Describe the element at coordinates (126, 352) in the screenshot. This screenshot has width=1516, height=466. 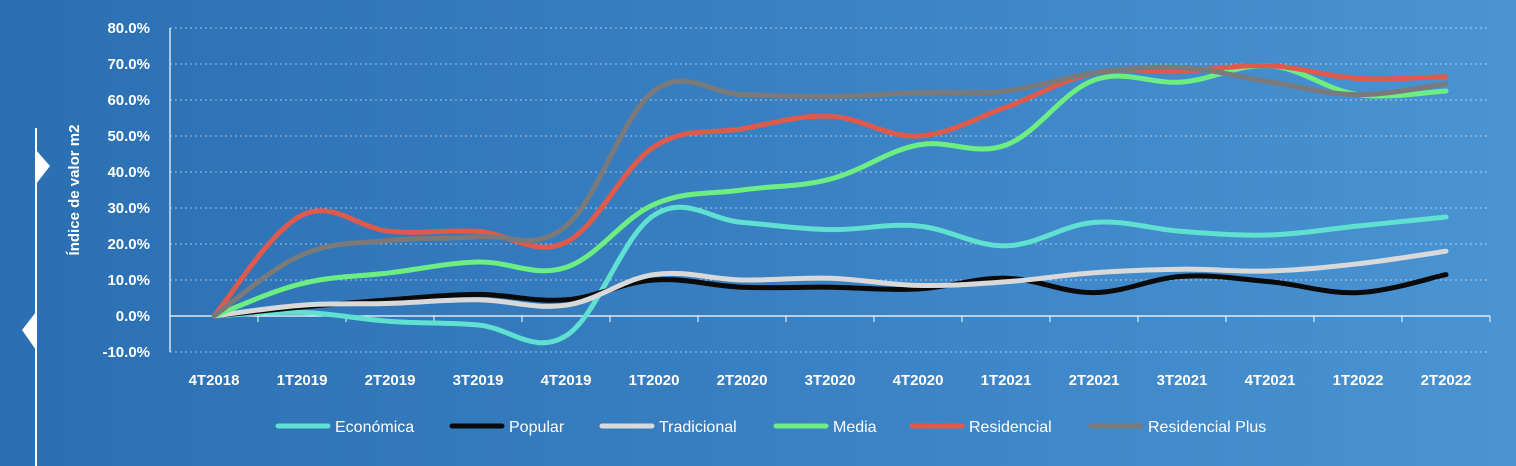
I see `y-tick-label: -10.0%` at that location.